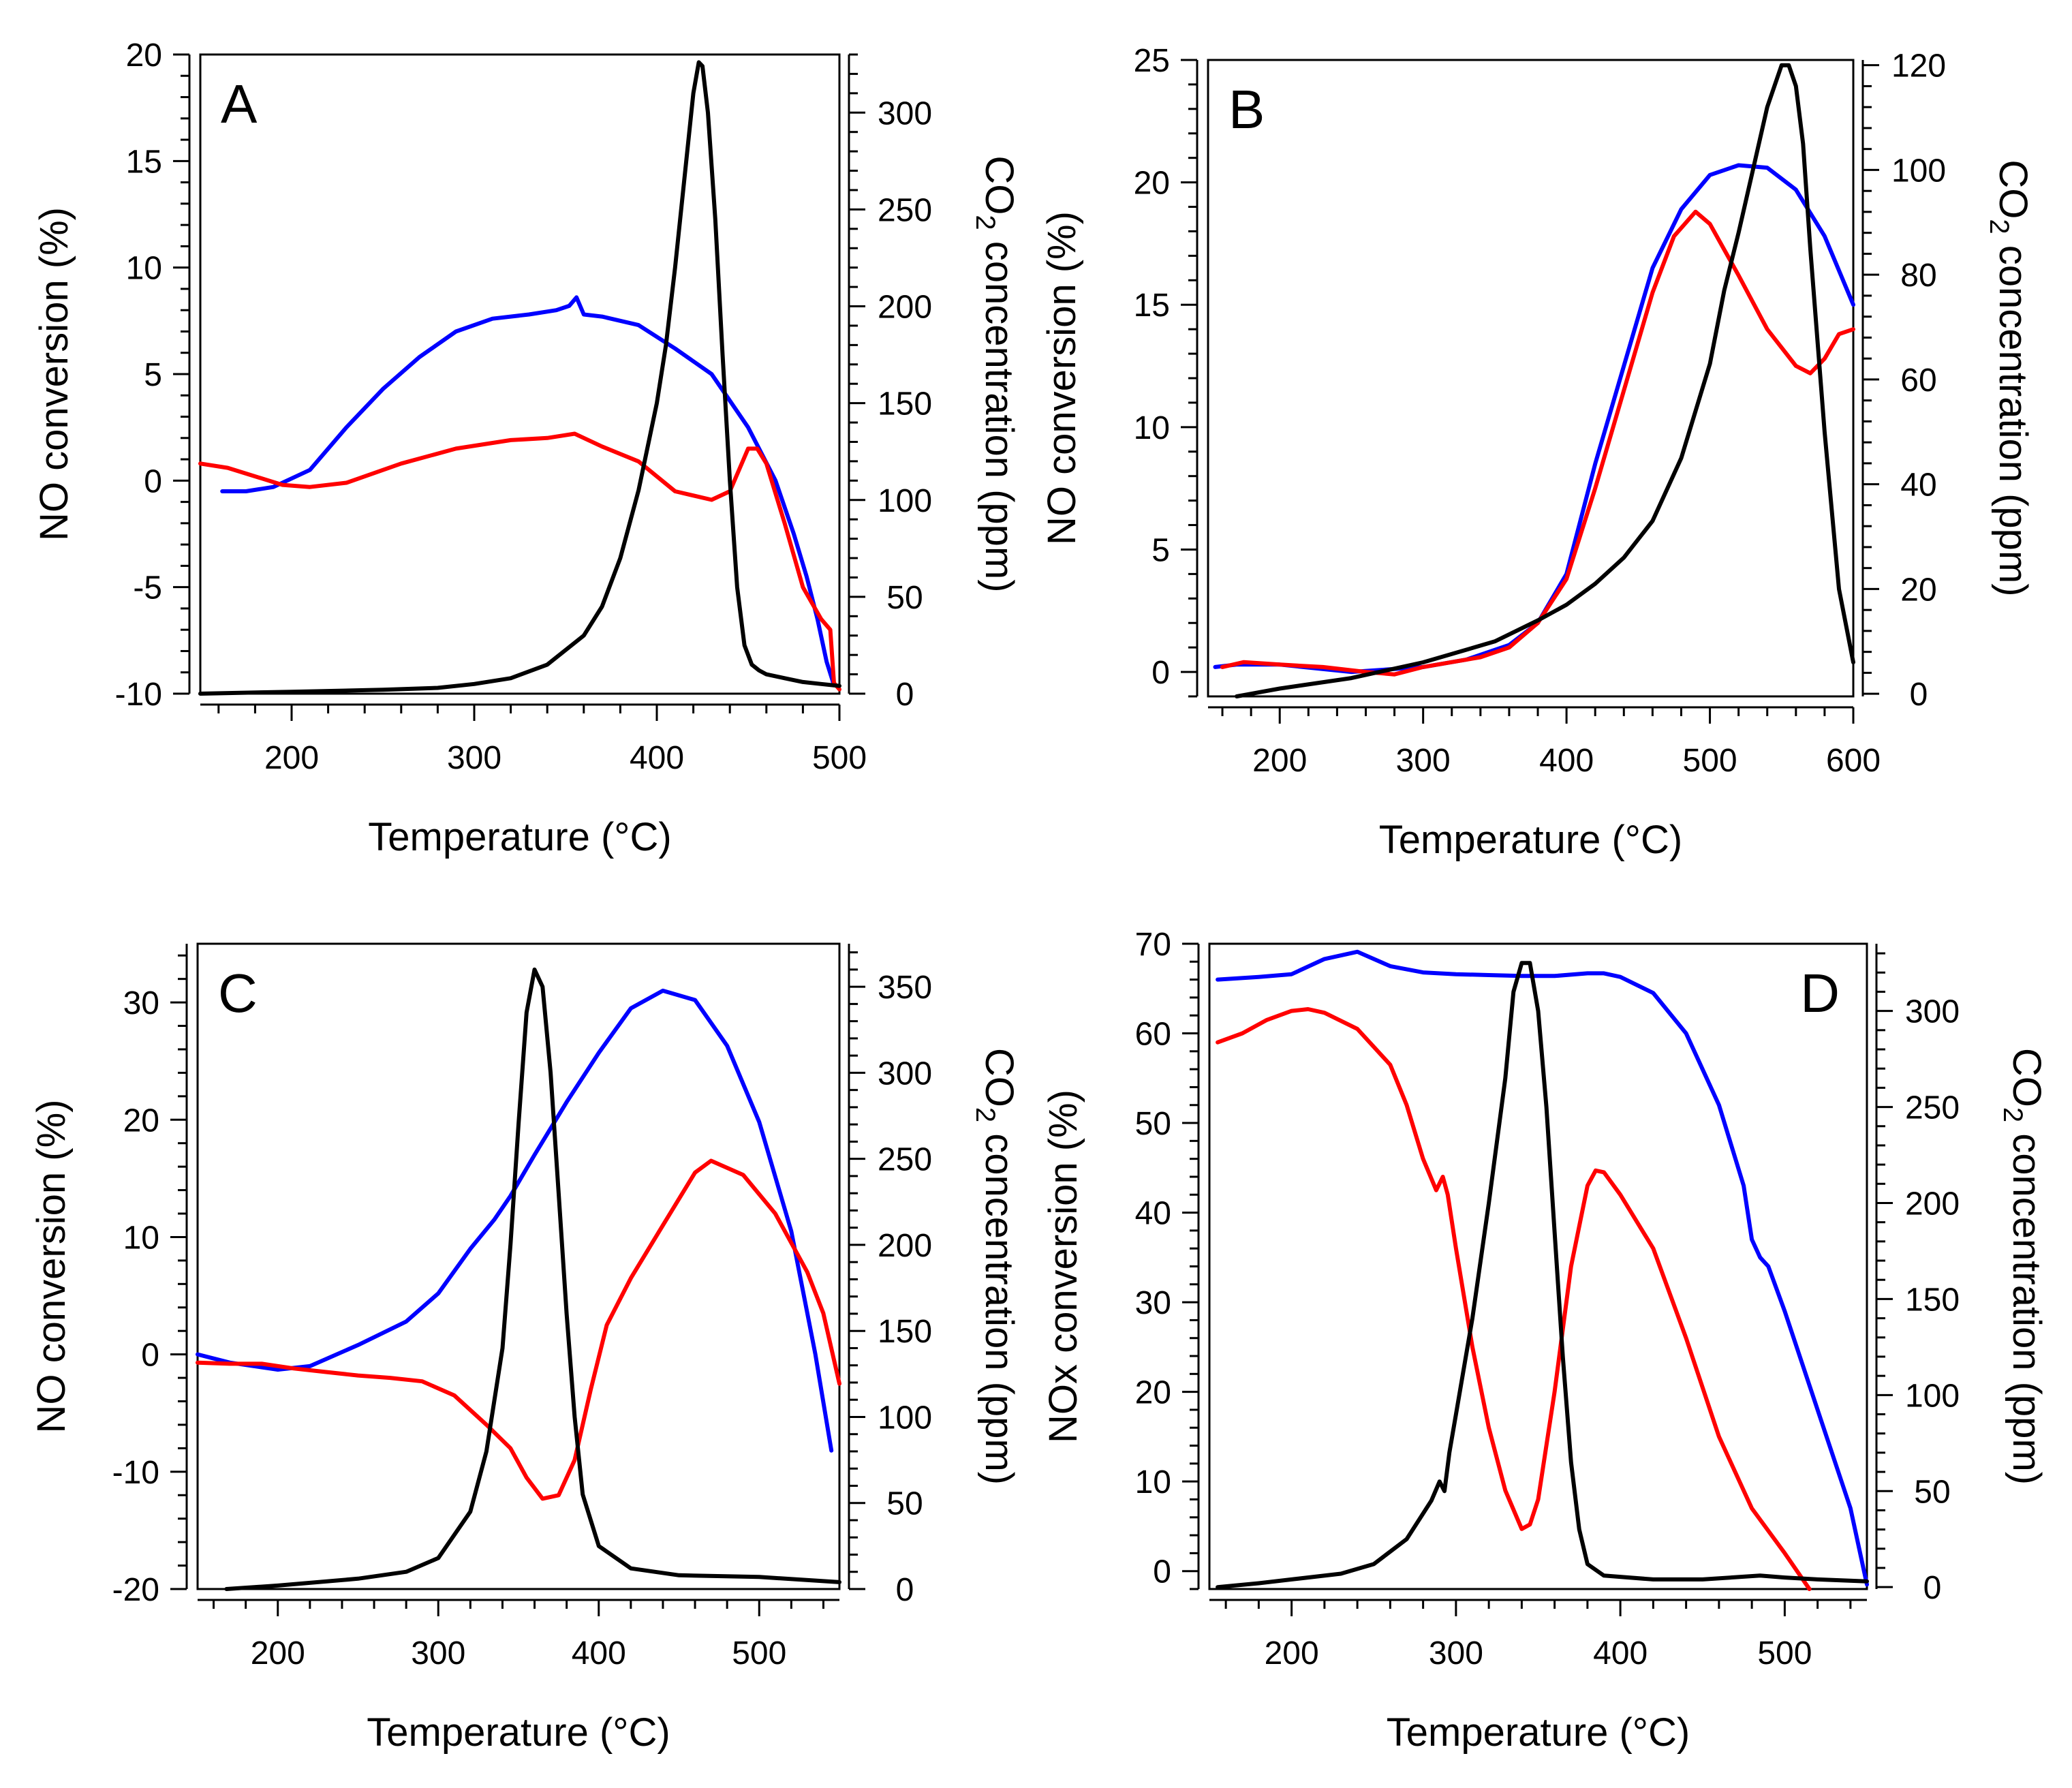 The width and height of the screenshot is (2072, 1788). Describe the element at coordinates (141, 1238) in the screenshot. I see `y-tick-label-c: 10` at that location.